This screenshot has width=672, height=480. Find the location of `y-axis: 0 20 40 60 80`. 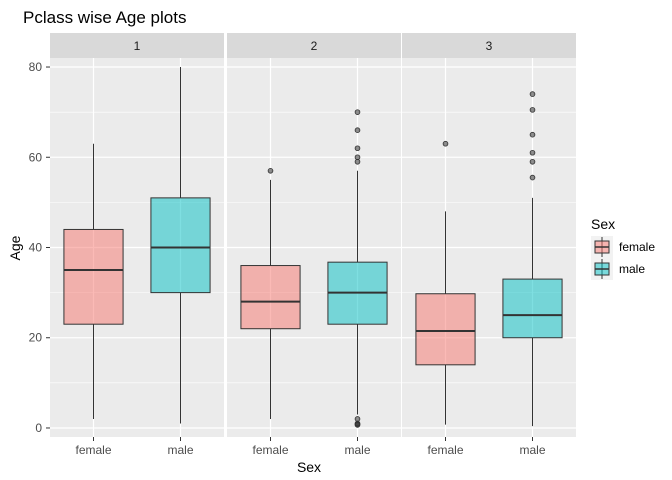

y-axis: 0 20 40 60 80 is located at coordinates (39, 247).